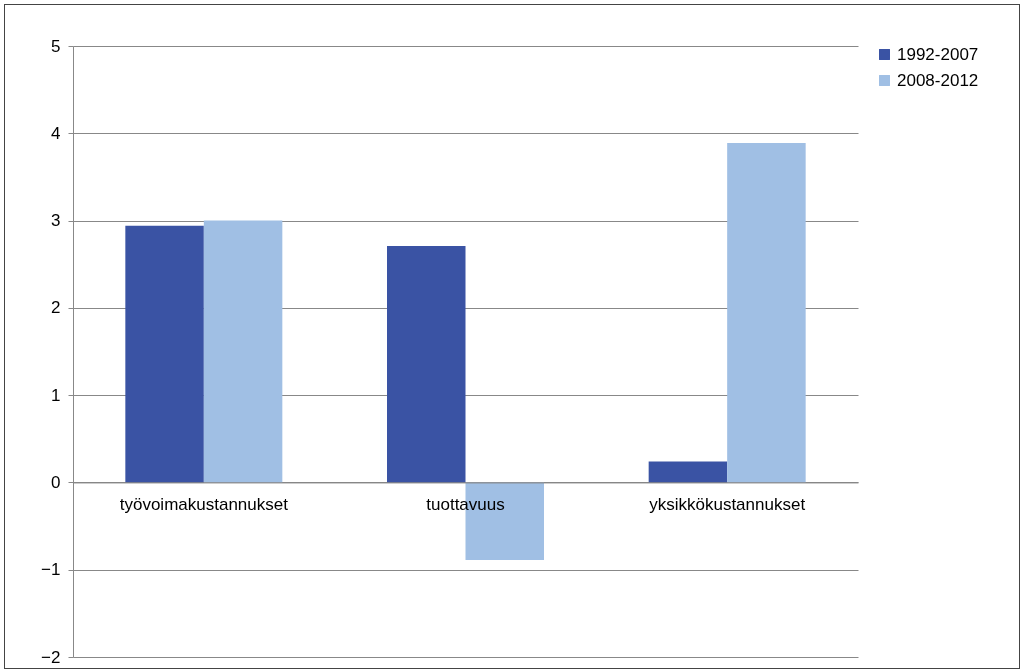 This screenshot has width=1029, height=669. What do you see at coordinates (51, 570) in the screenshot?
I see `y-tick-label: −1` at bounding box center [51, 570].